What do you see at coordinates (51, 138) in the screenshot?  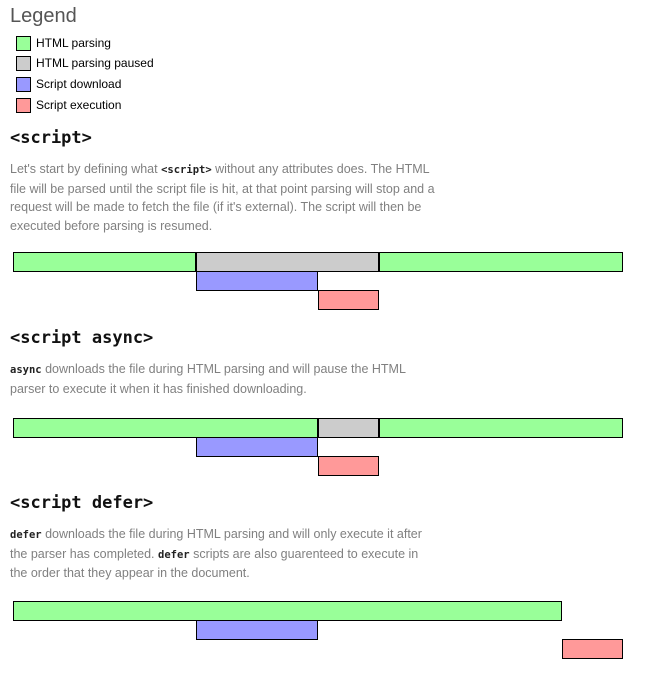 I see `section-title-script: <script>` at bounding box center [51, 138].